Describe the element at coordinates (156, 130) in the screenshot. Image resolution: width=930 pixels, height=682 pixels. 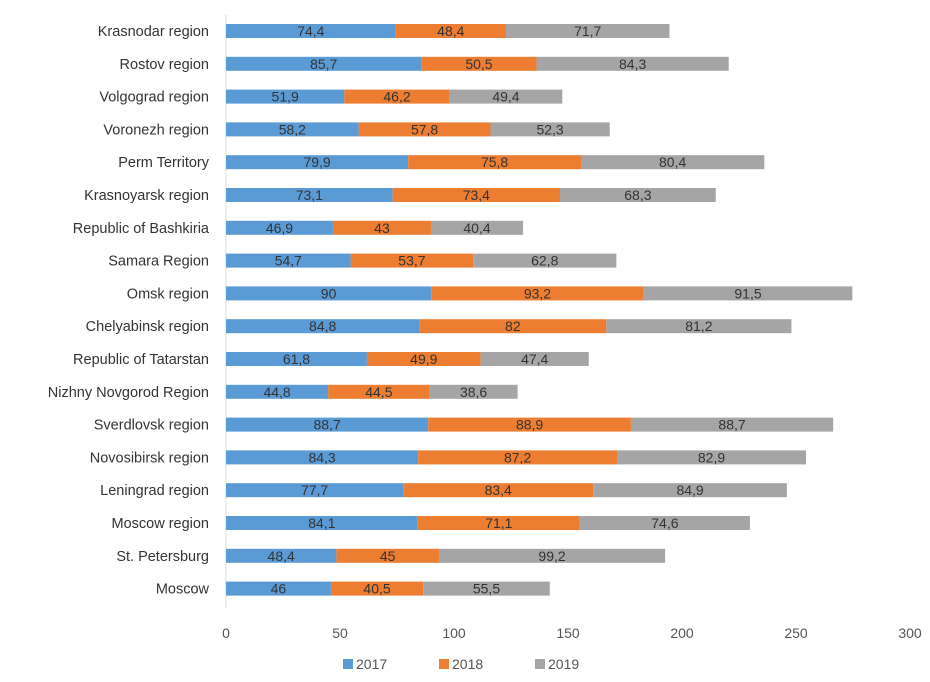
I see `category-label: Voronezh region` at that location.